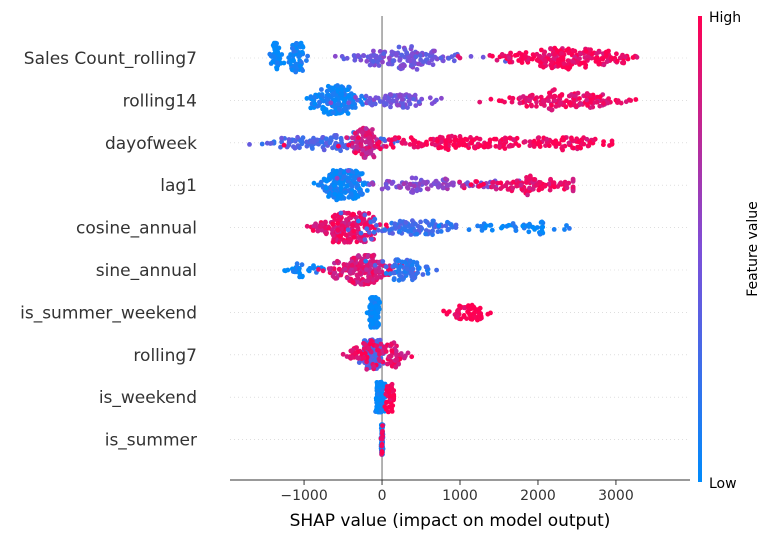  What do you see at coordinates (151, 144) in the screenshot?
I see `feature-label: dayofweek` at bounding box center [151, 144].